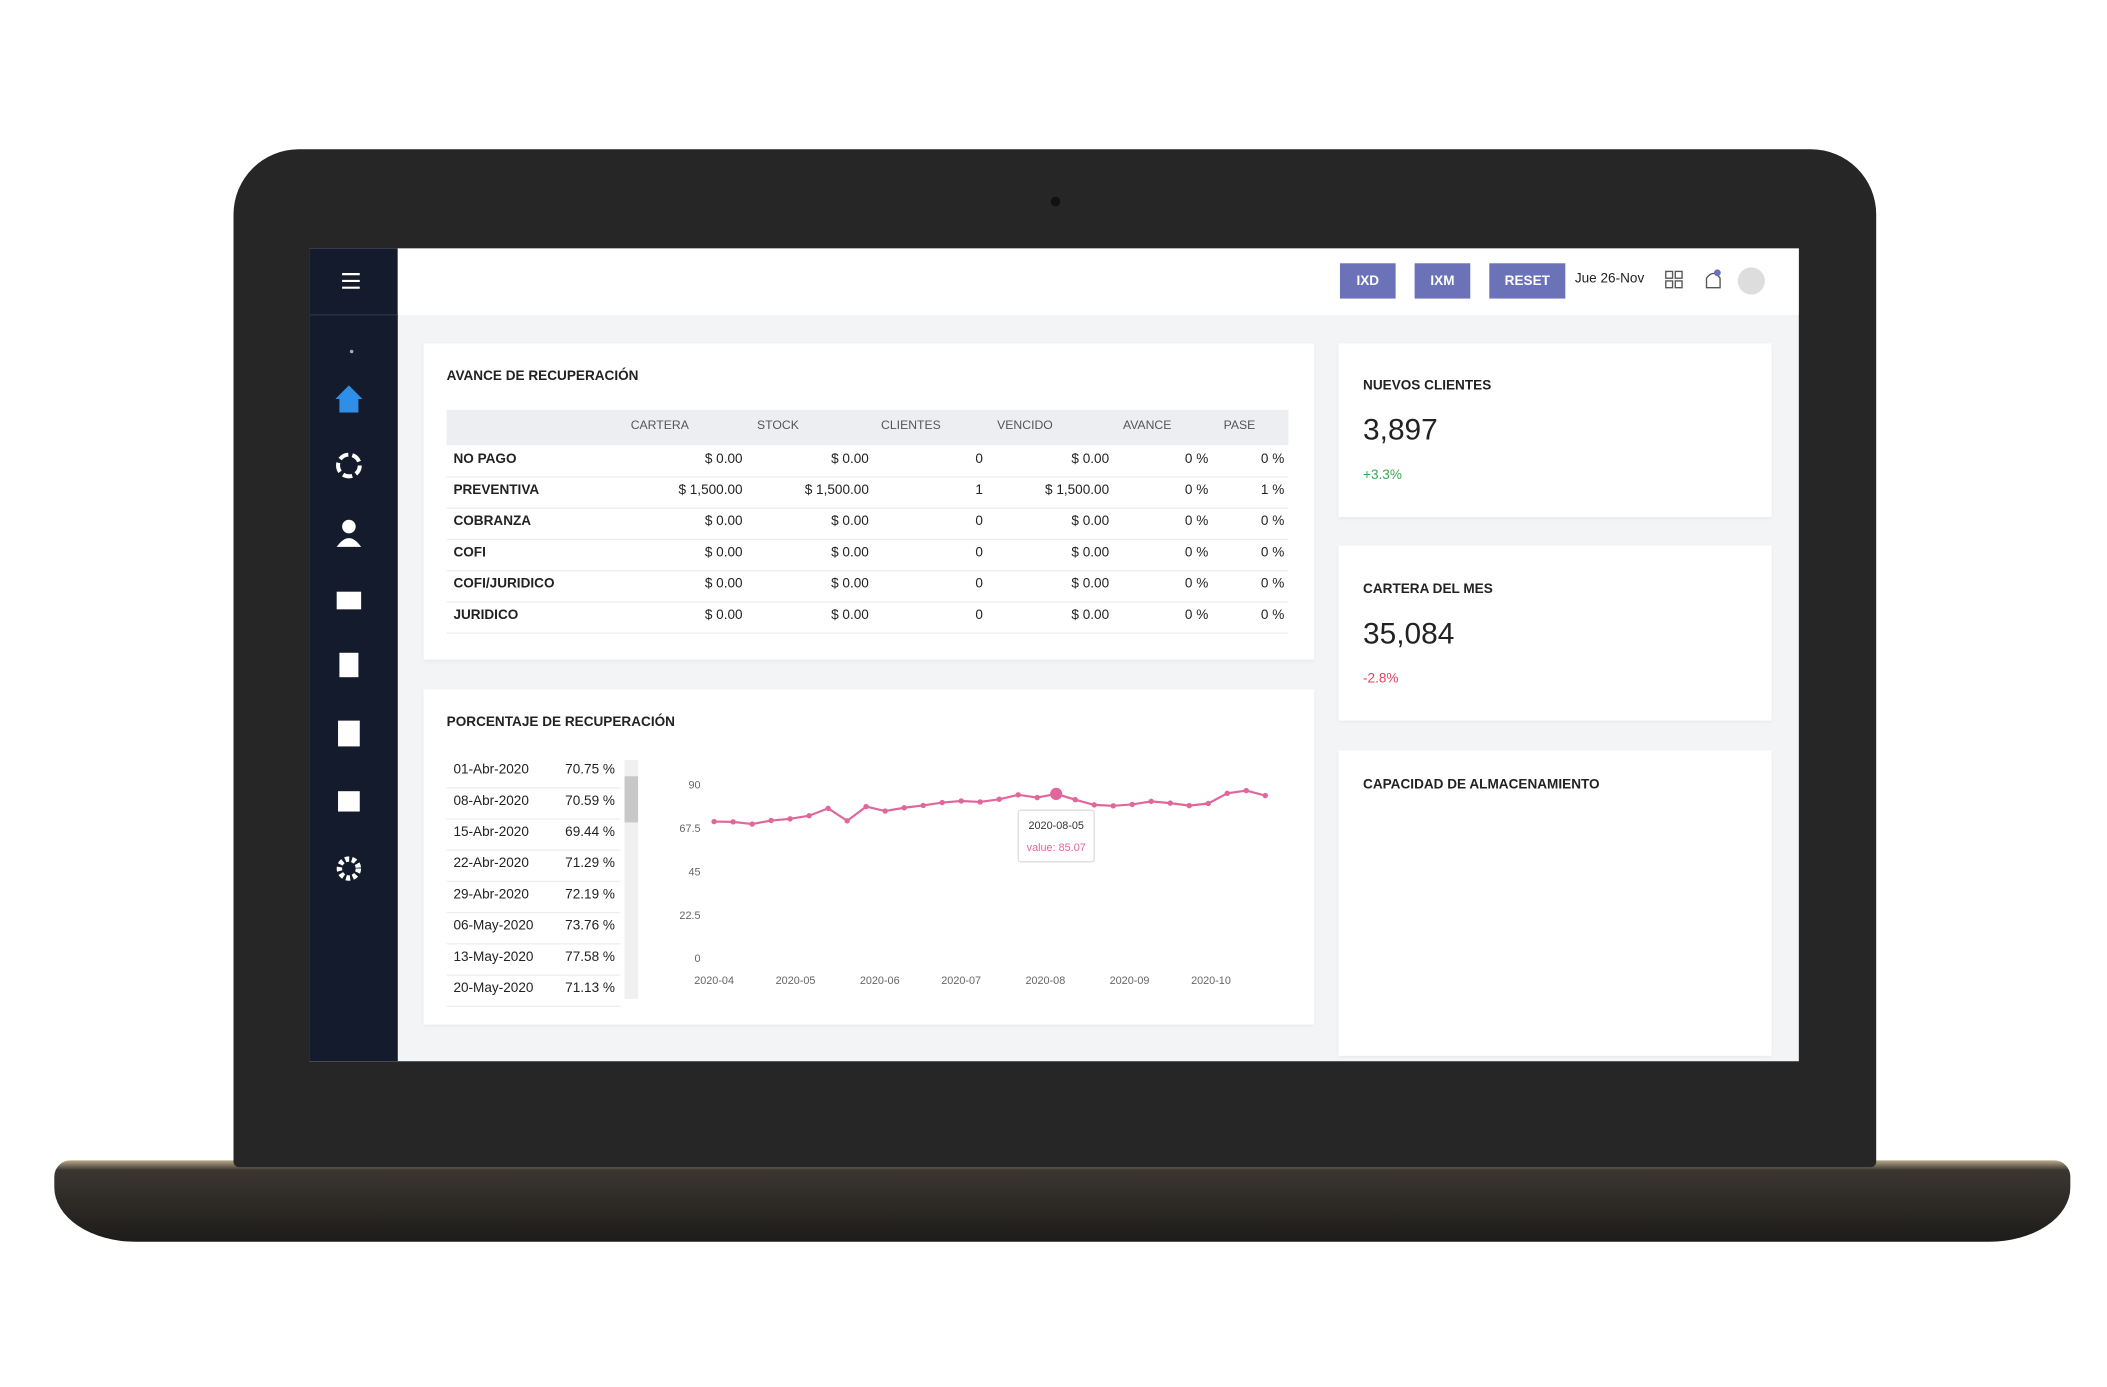  What do you see at coordinates (504, 584) in the screenshot?
I see `row-label: COFI/JURIDICO` at bounding box center [504, 584].